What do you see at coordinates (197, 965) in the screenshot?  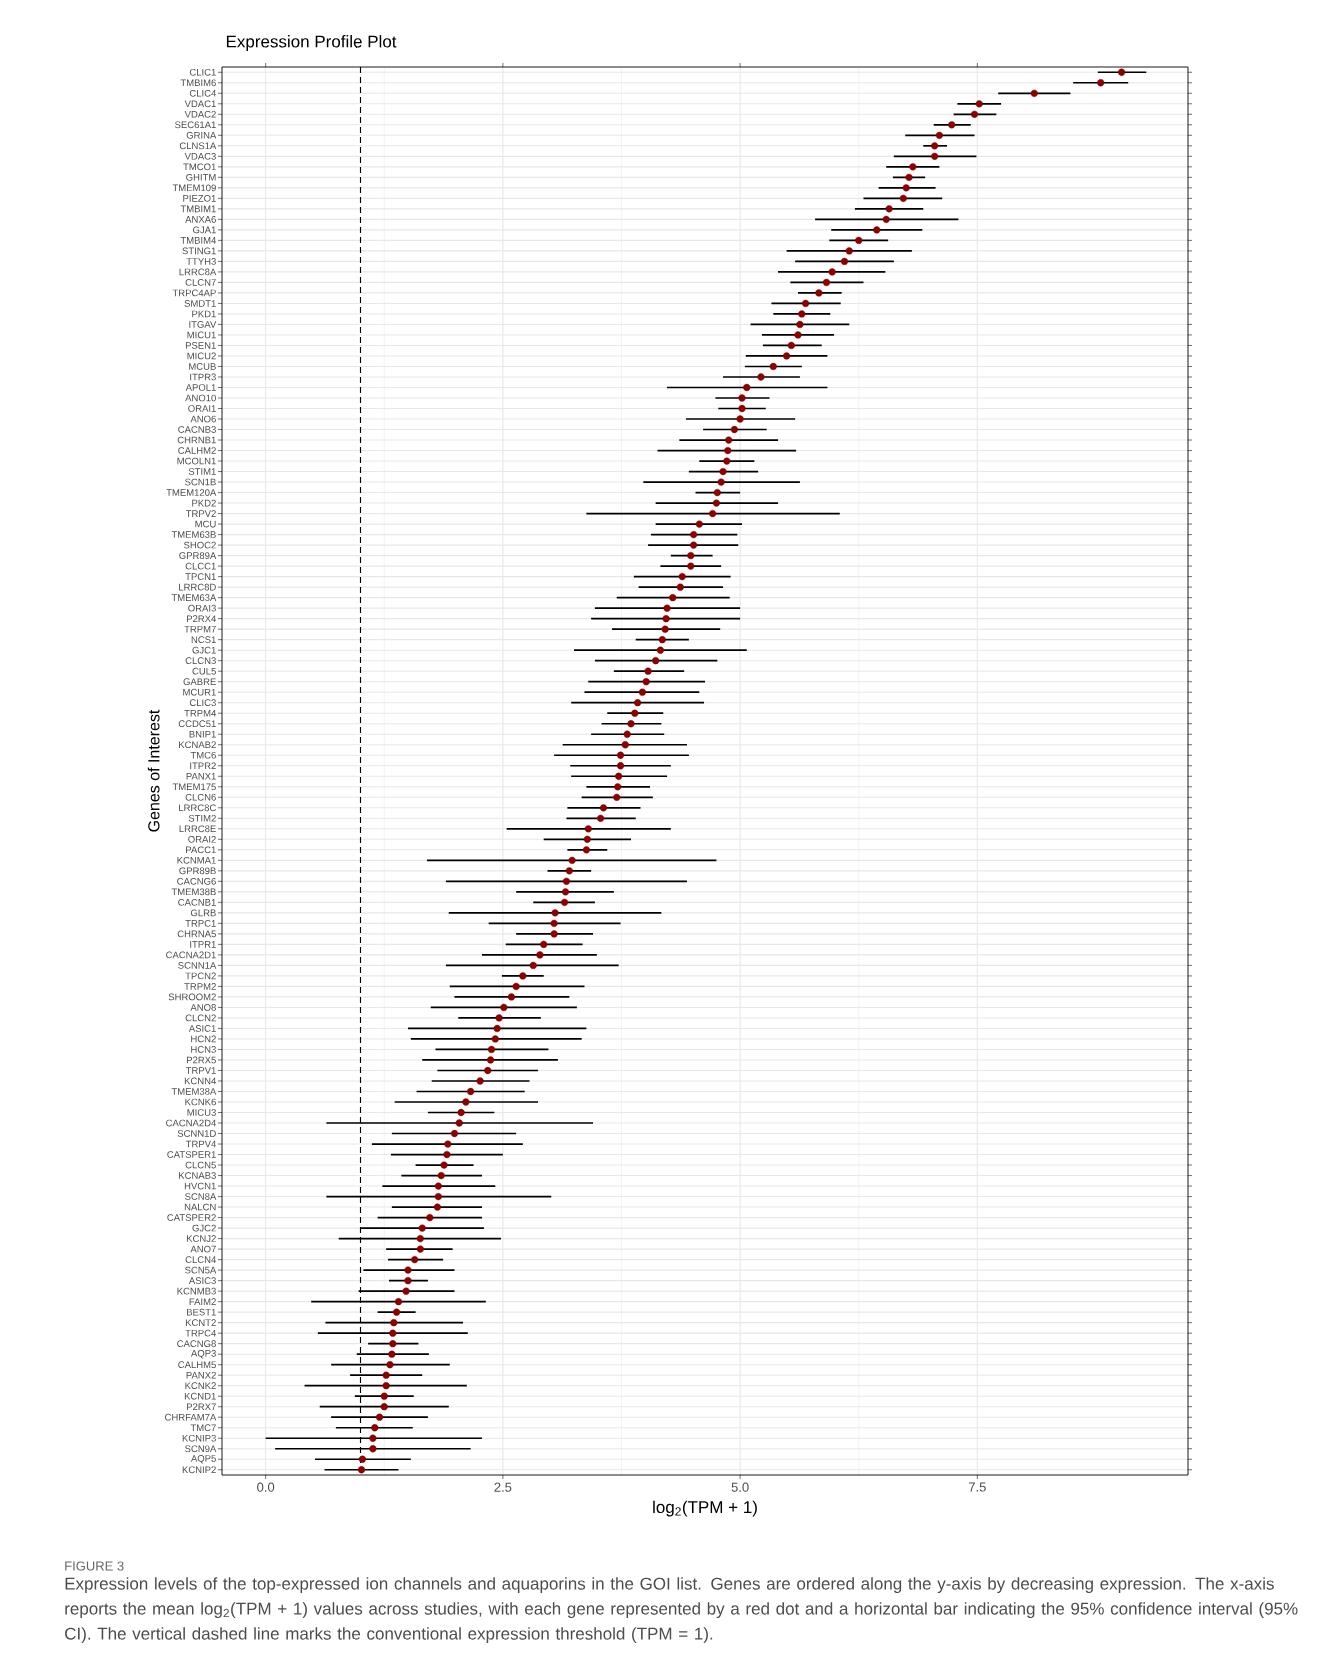 I see `y-tick-label: SCNN1A` at bounding box center [197, 965].